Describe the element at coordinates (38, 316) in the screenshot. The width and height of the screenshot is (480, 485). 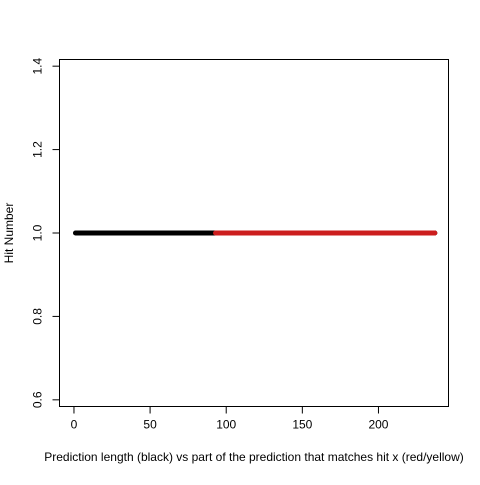
I see `y-tick-label: 0.8` at that location.